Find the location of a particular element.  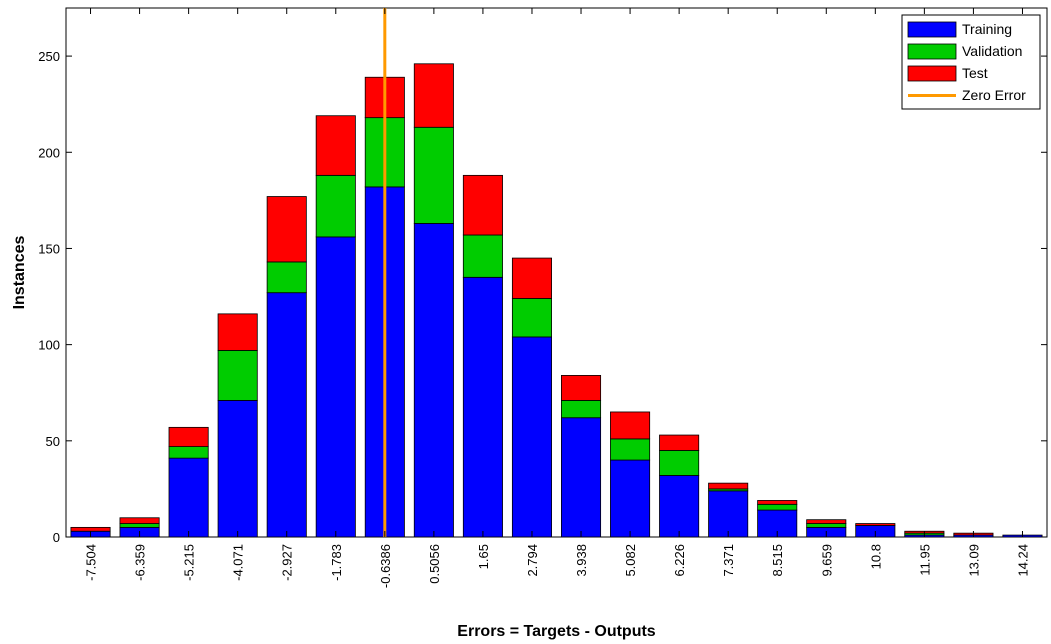

x-tick-label: 3.938 is located at coordinates (581, 560).